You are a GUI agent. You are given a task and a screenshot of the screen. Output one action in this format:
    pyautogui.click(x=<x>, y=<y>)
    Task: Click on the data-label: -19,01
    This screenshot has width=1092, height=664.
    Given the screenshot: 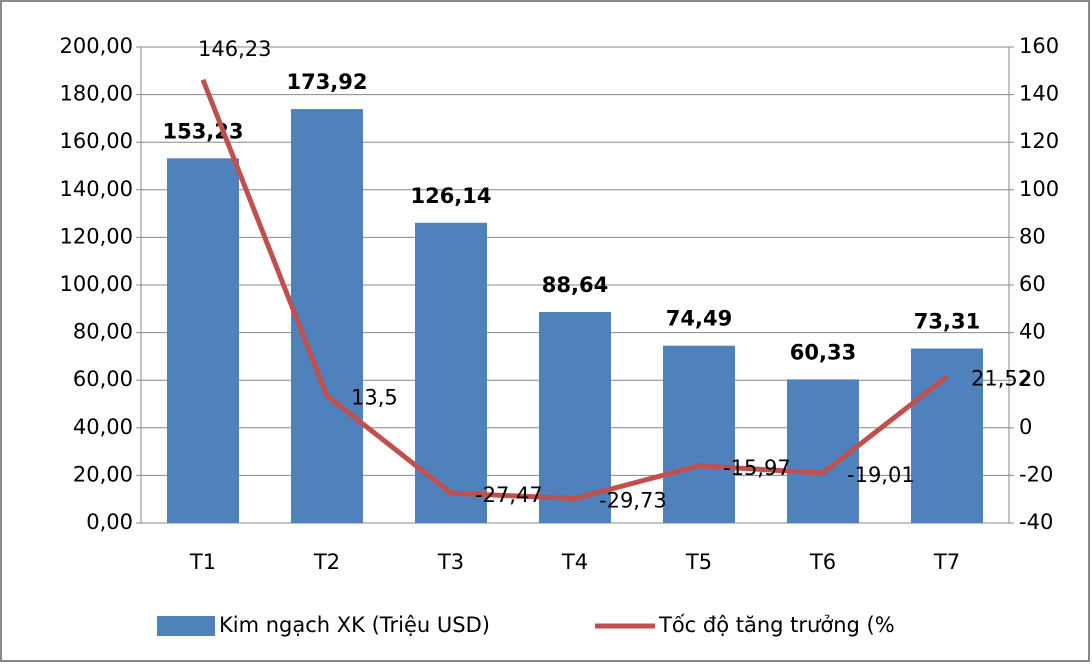 What is the action you would take?
    pyautogui.click(x=881, y=475)
    